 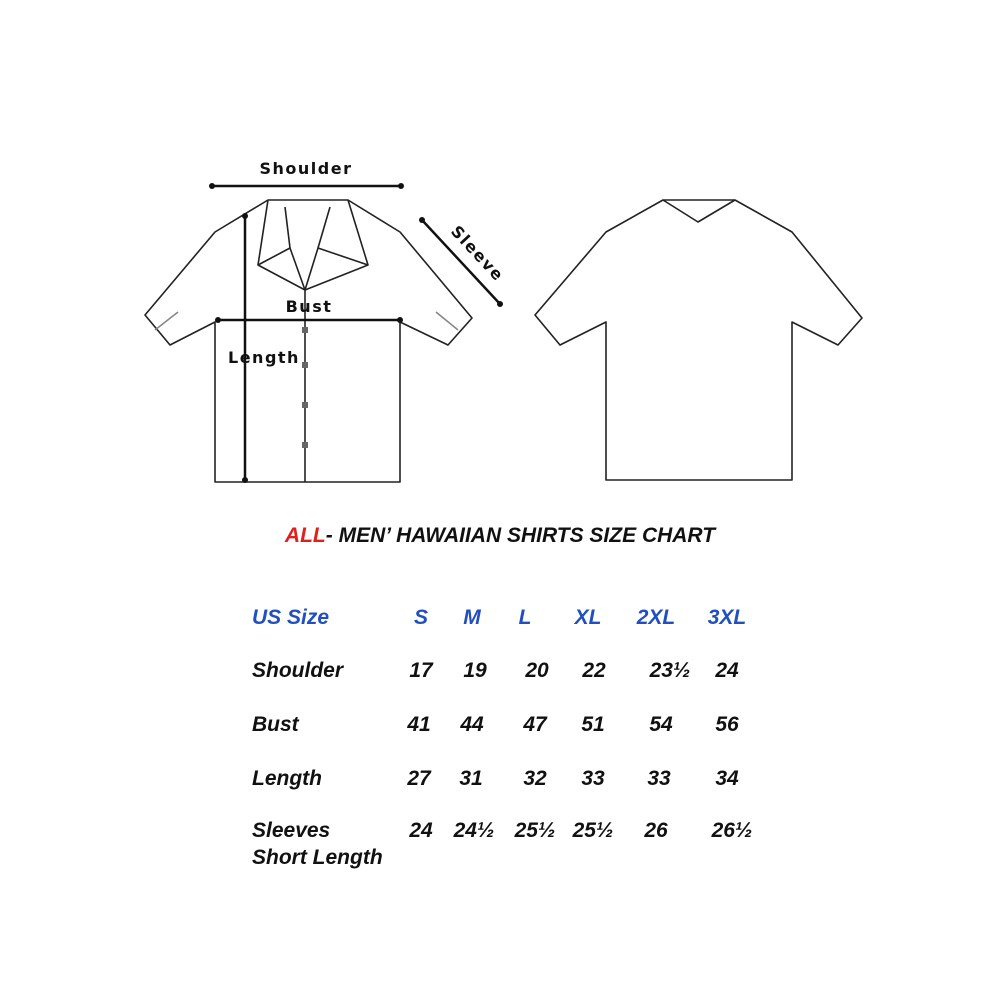 What do you see at coordinates (275, 724) in the screenshot?
I see `row-label-bust: Bust` at bounding box center [275, 724].